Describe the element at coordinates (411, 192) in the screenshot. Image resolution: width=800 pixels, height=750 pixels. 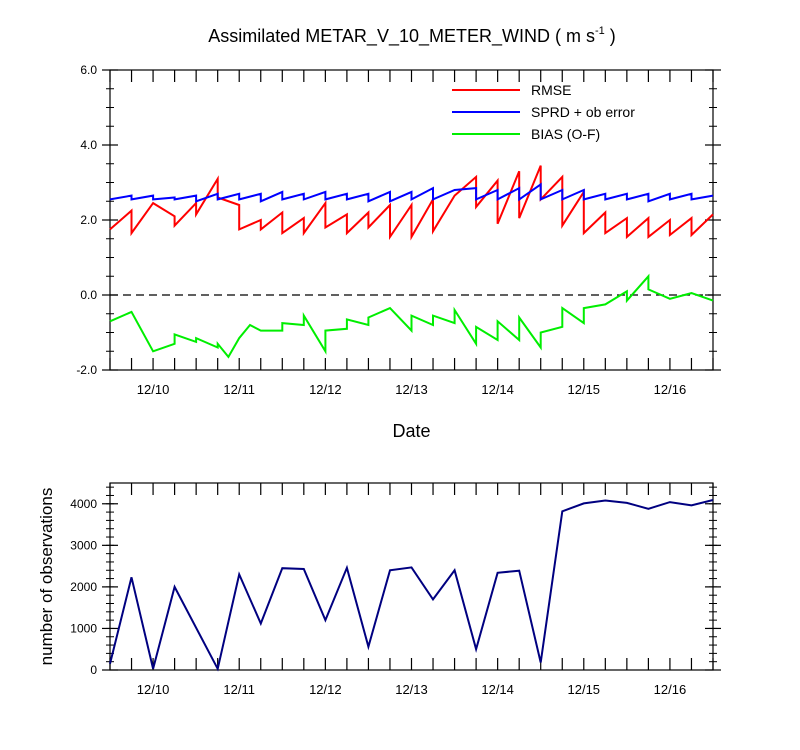
I see `series-line-sprd-ob-error` at that location.